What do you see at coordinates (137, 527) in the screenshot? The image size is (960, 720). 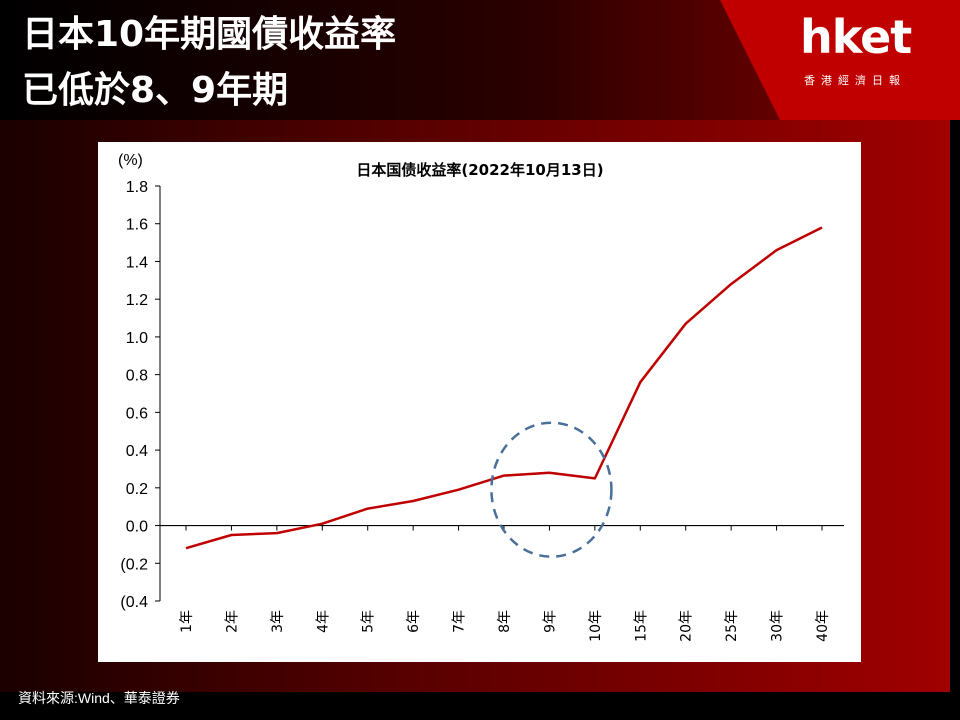 I see `y-tick-label: 0.0` at bounding box center [137, 527].